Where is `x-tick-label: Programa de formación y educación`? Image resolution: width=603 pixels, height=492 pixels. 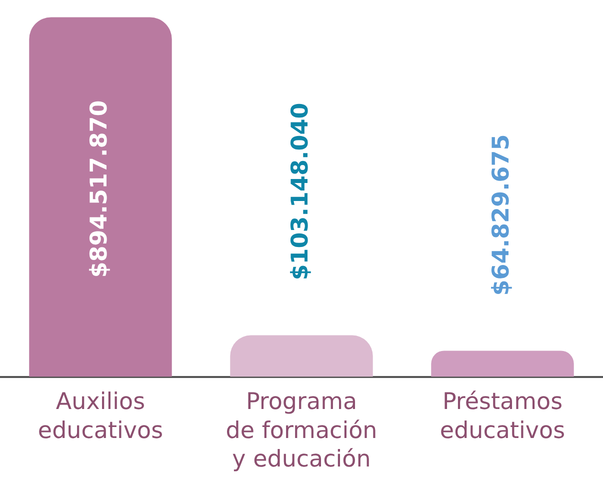
x-tick-label: Programa de formación y educación is located at coordinates (302, 431).